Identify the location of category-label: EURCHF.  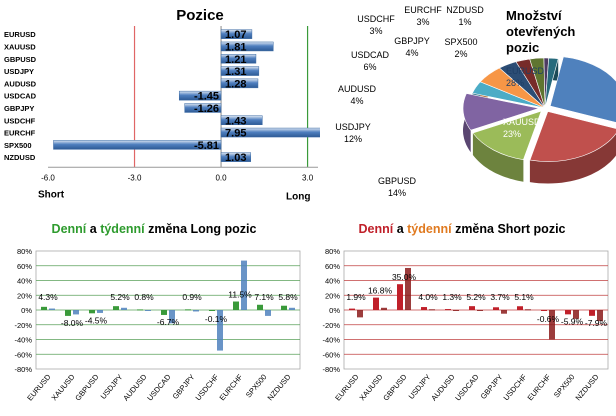
(20, 133).